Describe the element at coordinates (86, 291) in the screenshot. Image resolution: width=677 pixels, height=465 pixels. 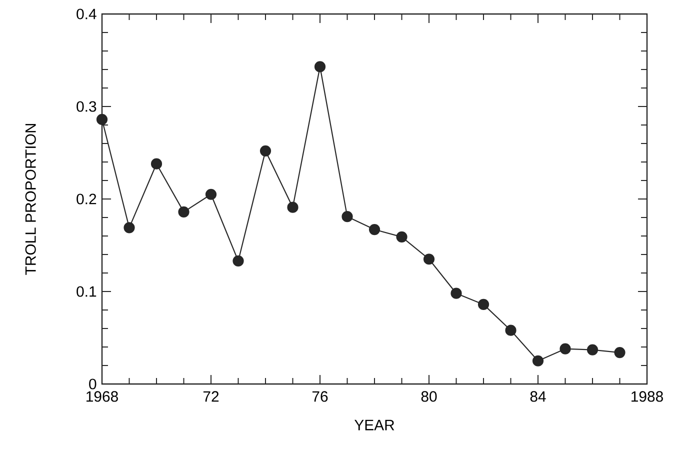
I see `y-tick-label: 0.1` at that location.